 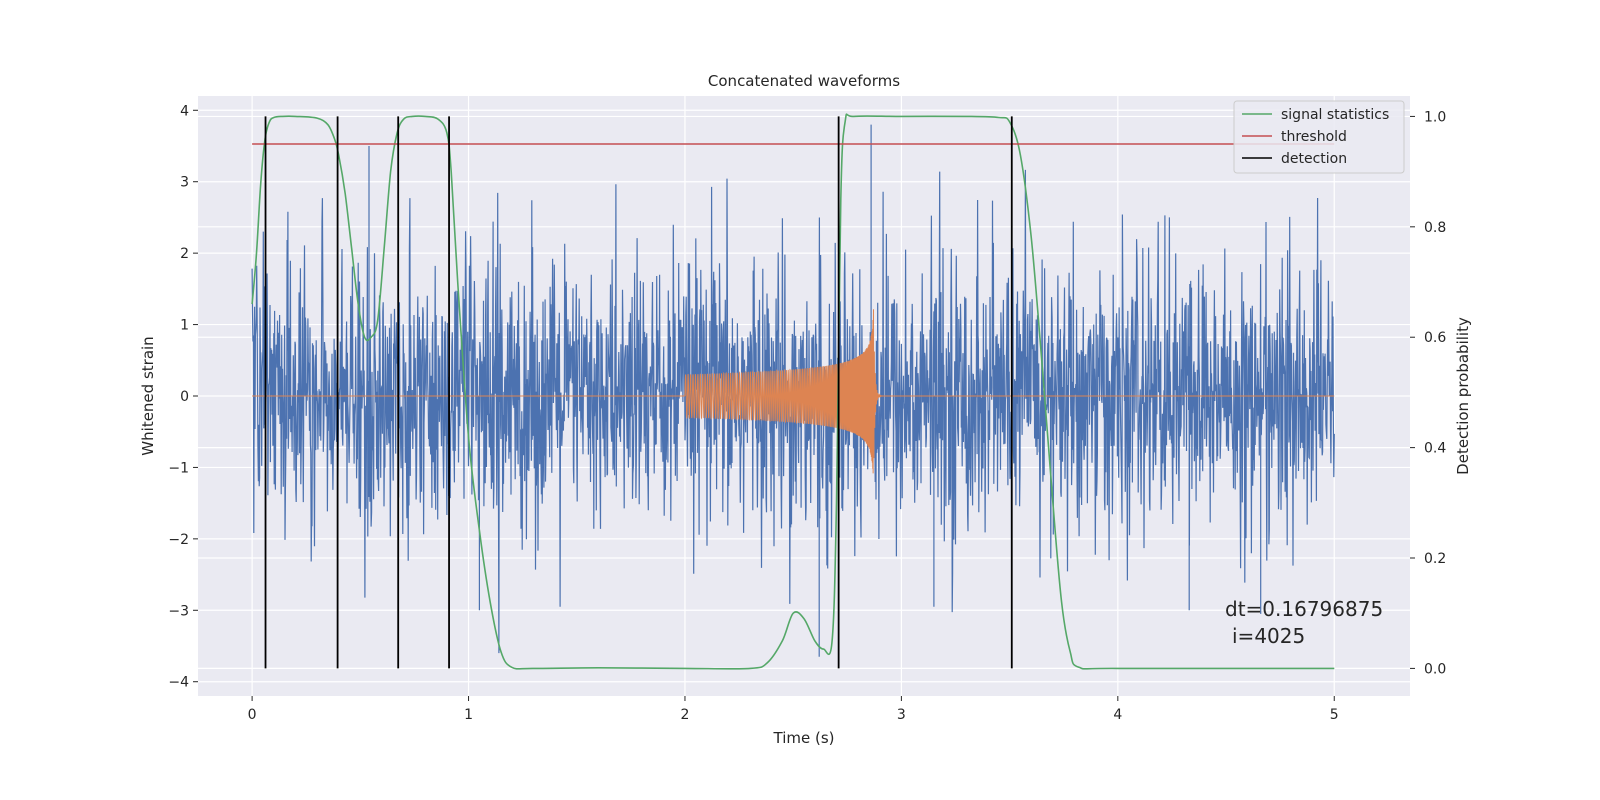 What do you see at coordinates (1334, 715) in the screenshot?
I see `x-tick-label: 5` at bounding box center [1334, 715].